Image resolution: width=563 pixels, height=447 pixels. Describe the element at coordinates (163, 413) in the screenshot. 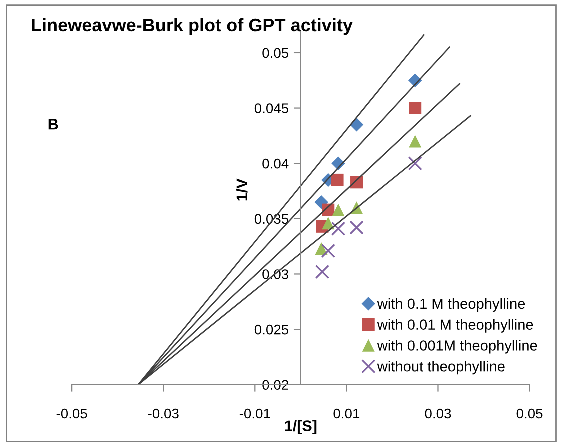

I see `x-tick-label: -0.03` at that location.